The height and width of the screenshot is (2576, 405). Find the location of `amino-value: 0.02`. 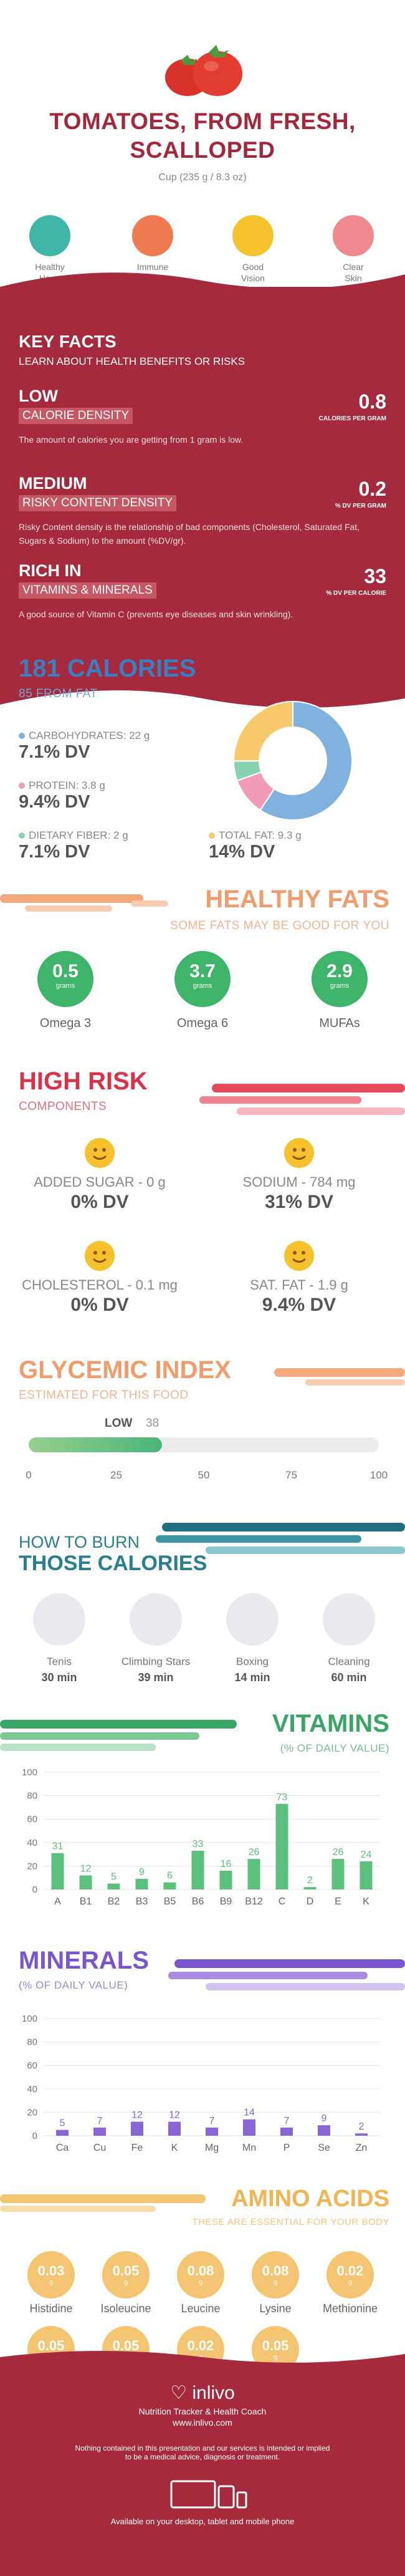

amino-value: 0.02 is located at coordinates (200, 2345).